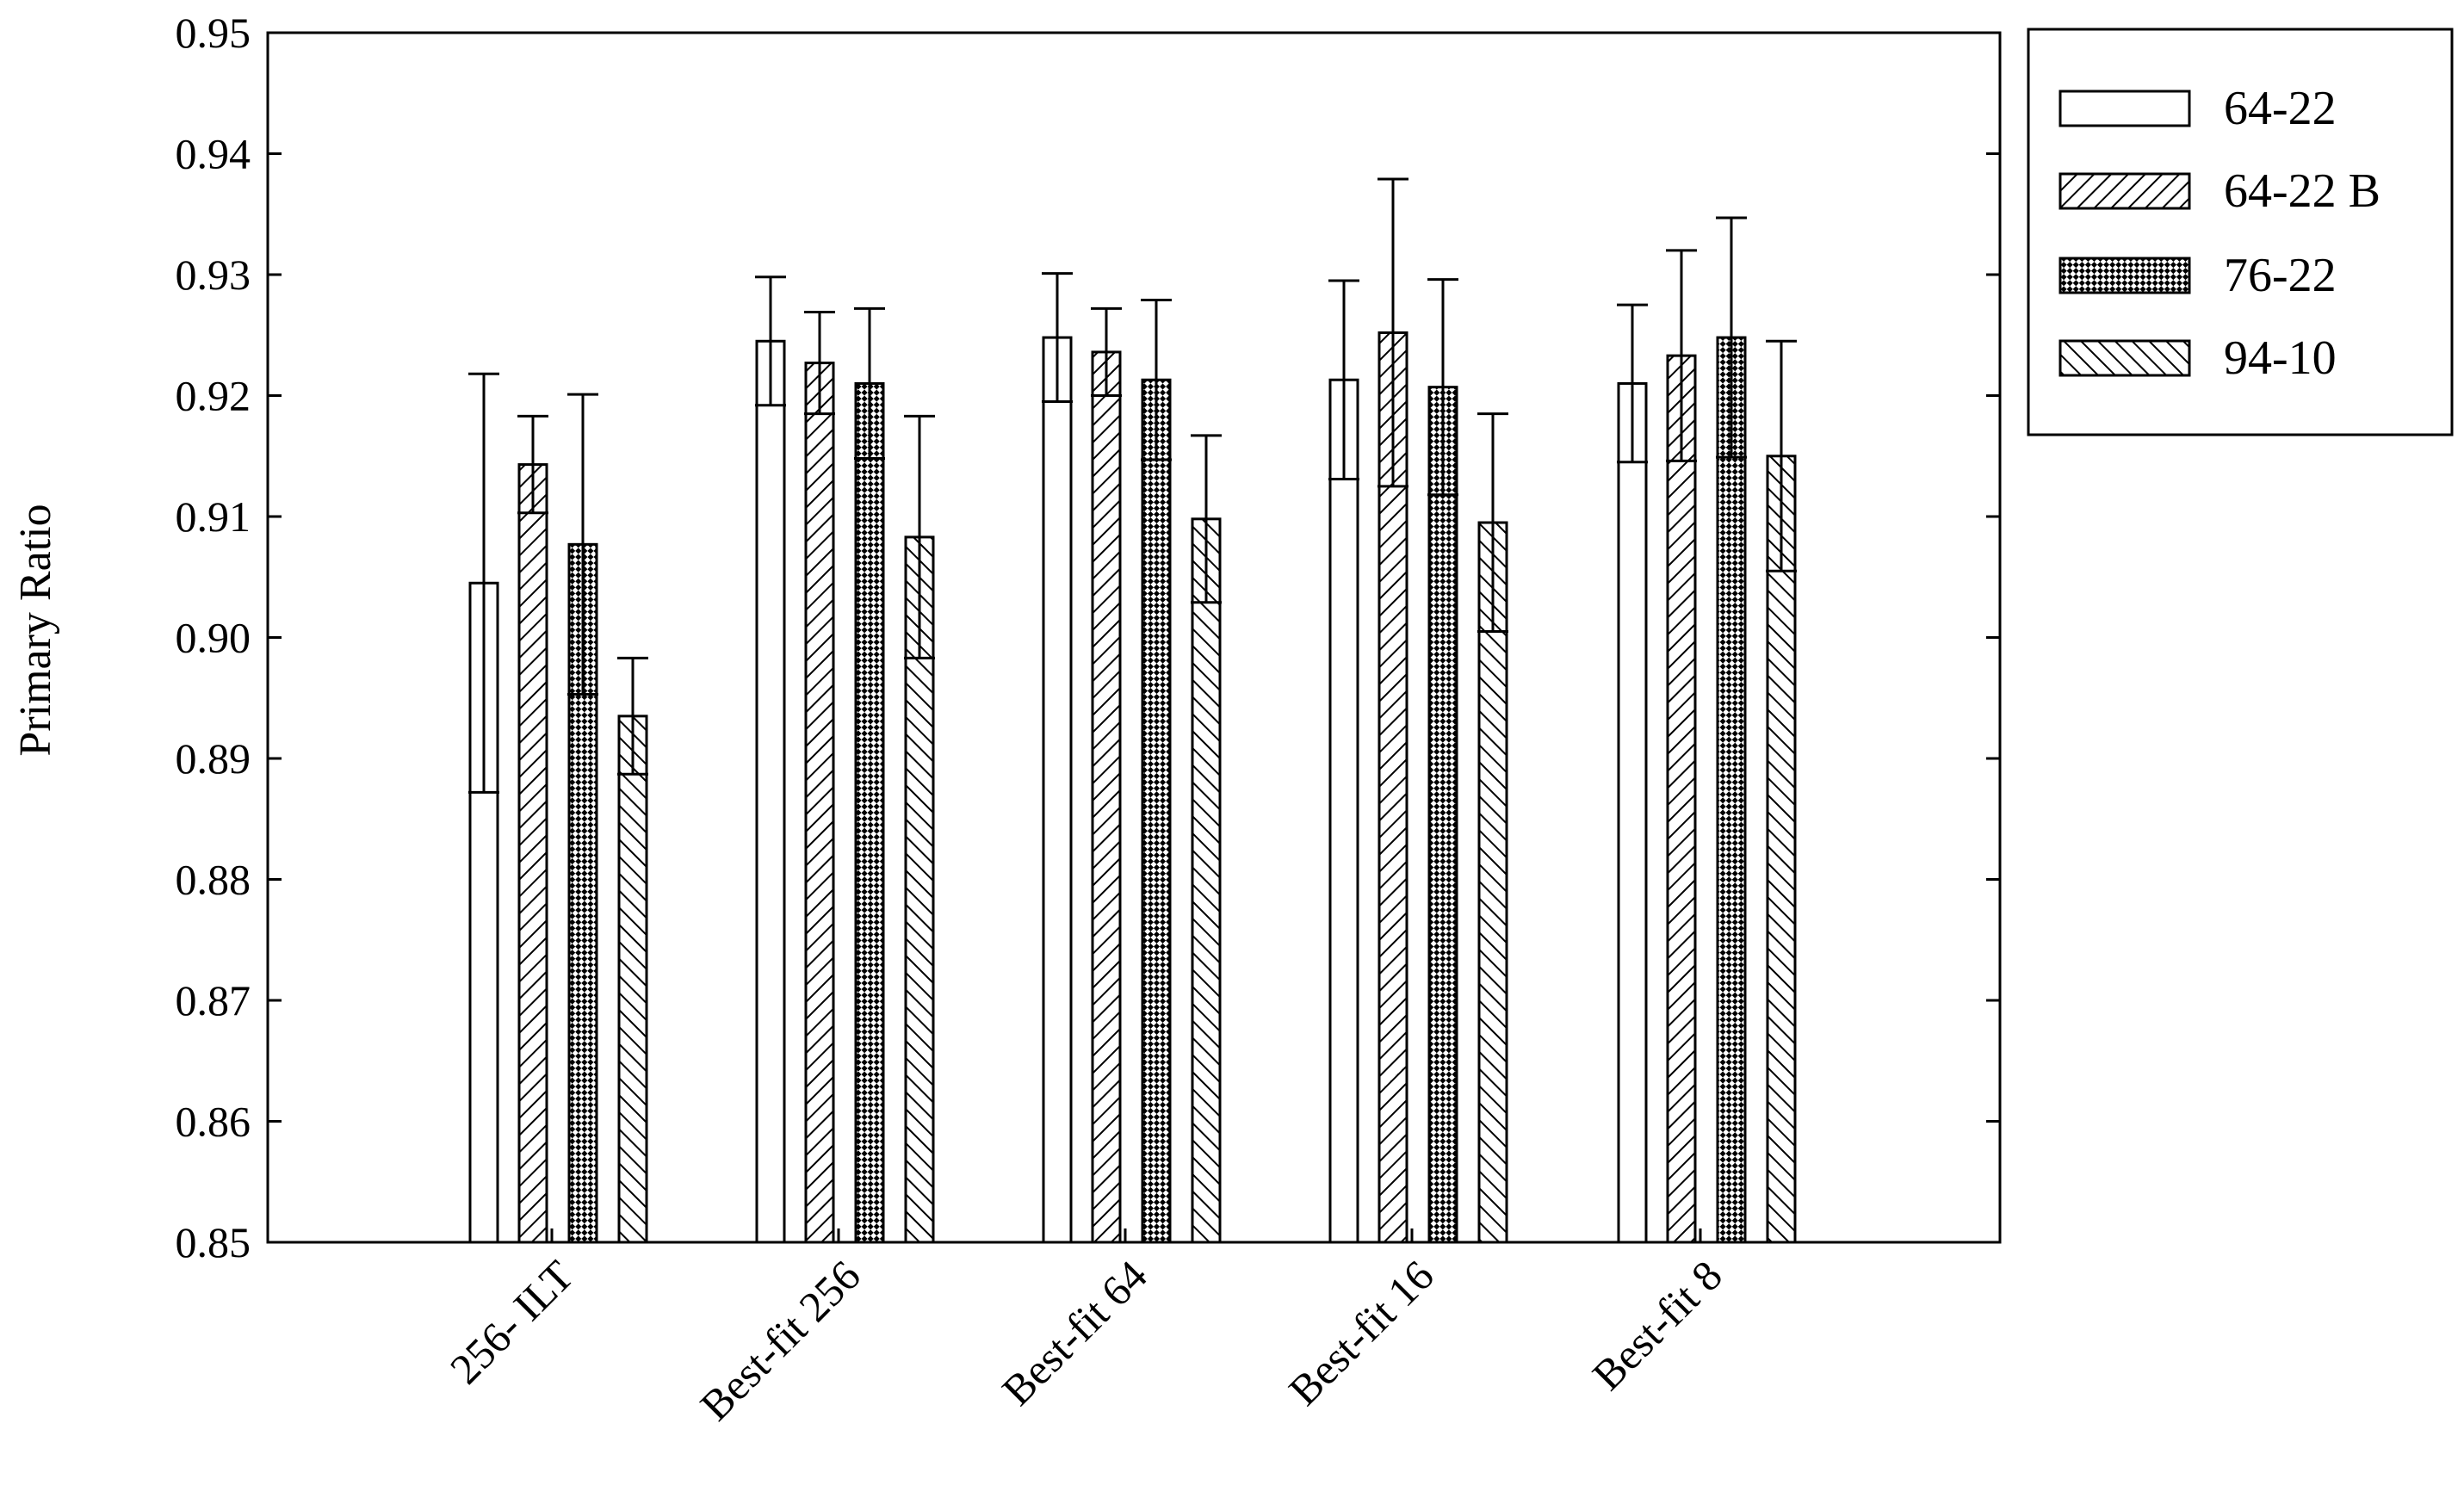 Image resolution: width=2464 pixels, height=1510 pixels. What do you see at coordinates (213, 275) in the screenshot?
I see `y-tick-label: 0.93` at bounding box center [213, 275].